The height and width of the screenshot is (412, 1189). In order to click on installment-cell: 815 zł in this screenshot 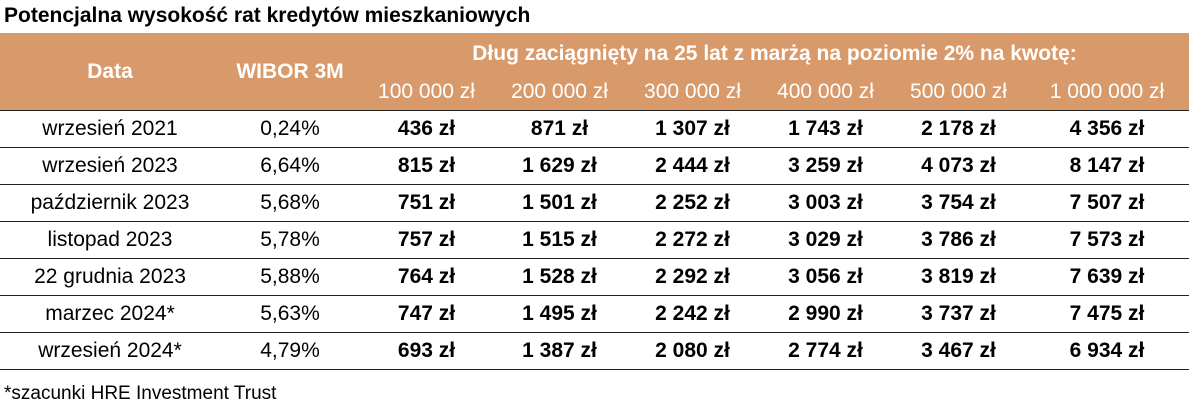, I will do `click(426, 166)`.